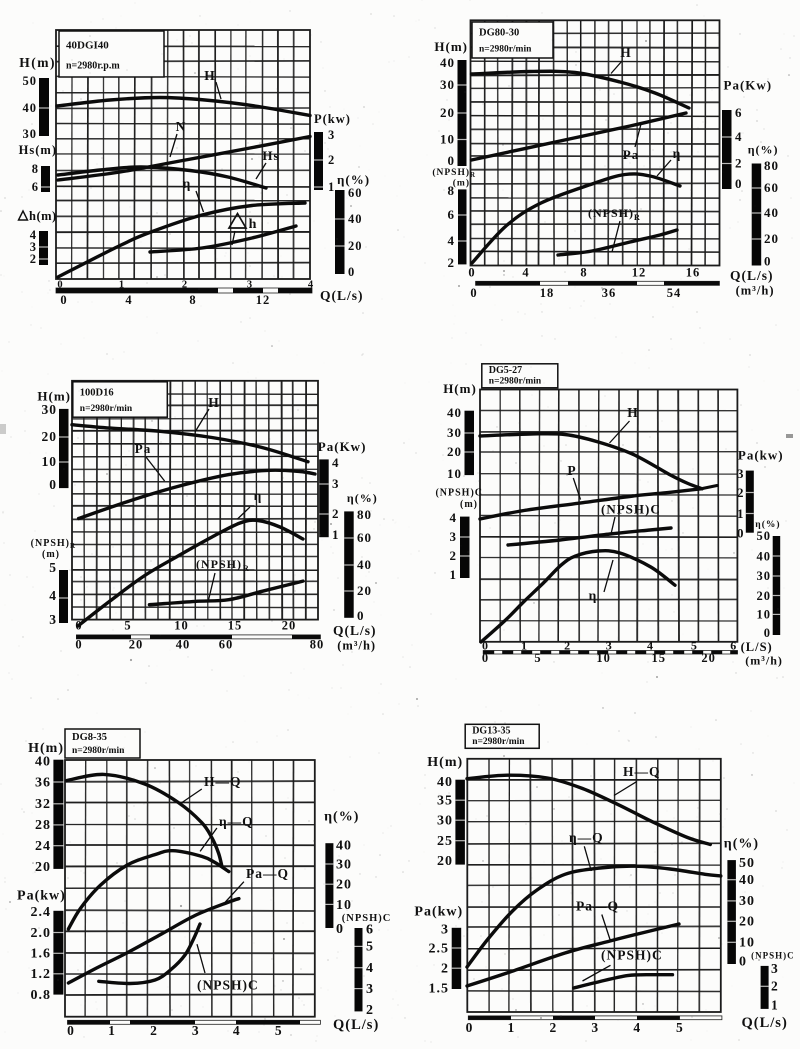  I want to click on svg-text: 30, so click(747, 901).